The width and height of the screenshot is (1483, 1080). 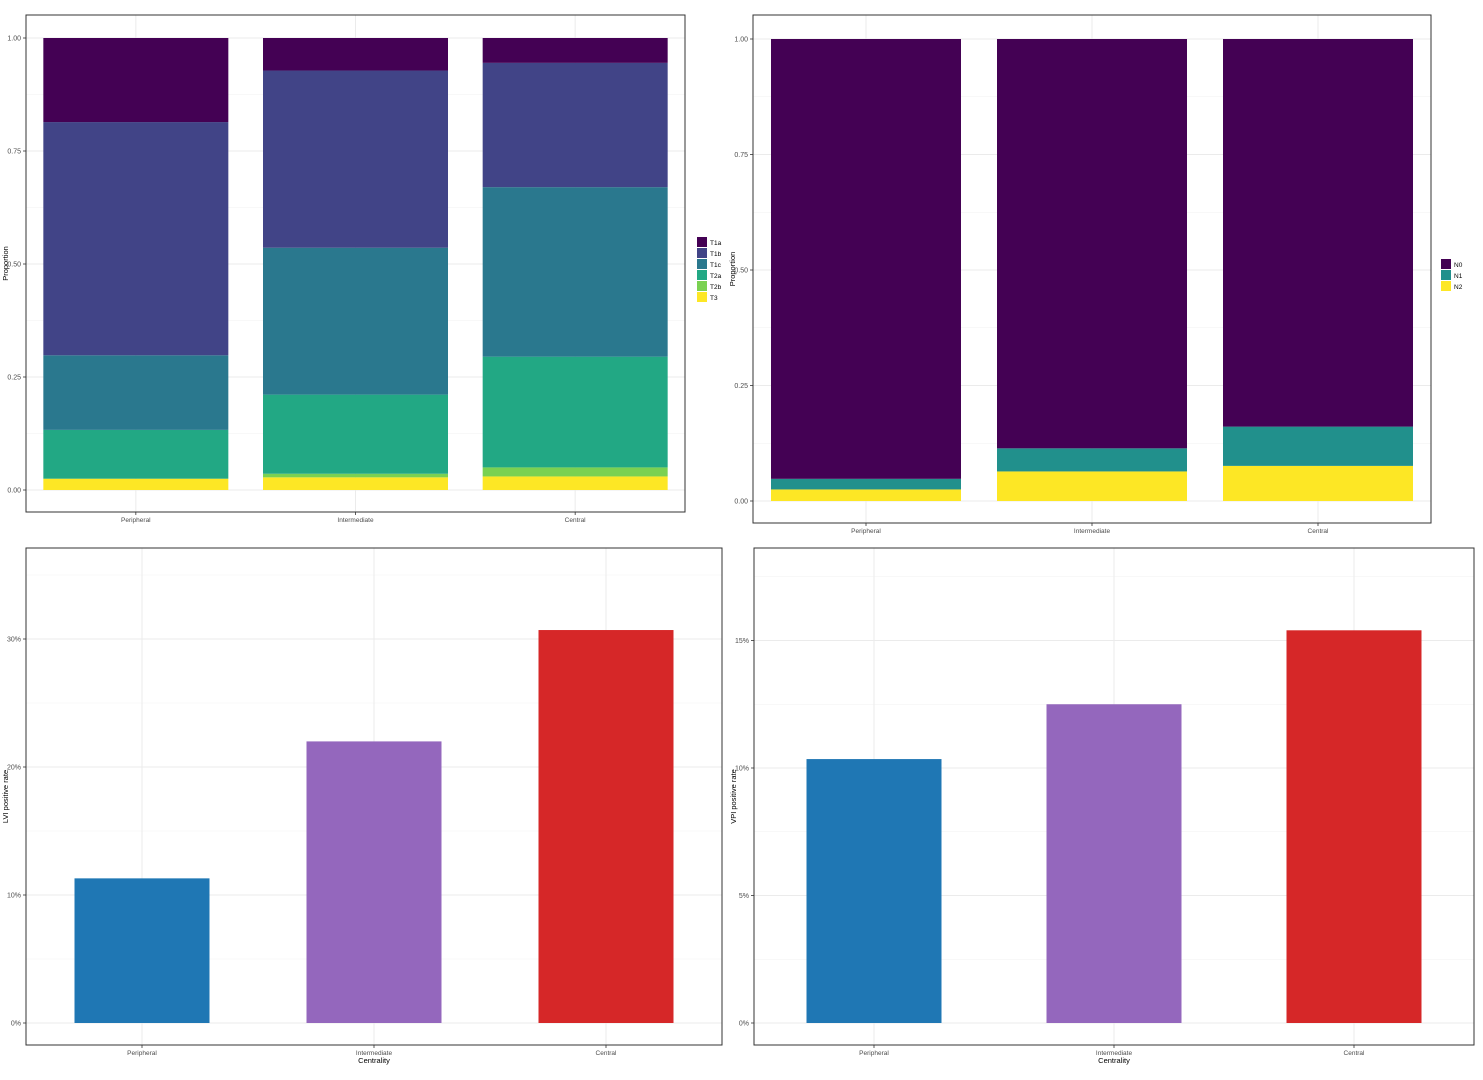 What do you see at coordinates (355, 483) in the screenshot?
I see `bar-segment-t3-intermediate` at bounding box center [355, 483].